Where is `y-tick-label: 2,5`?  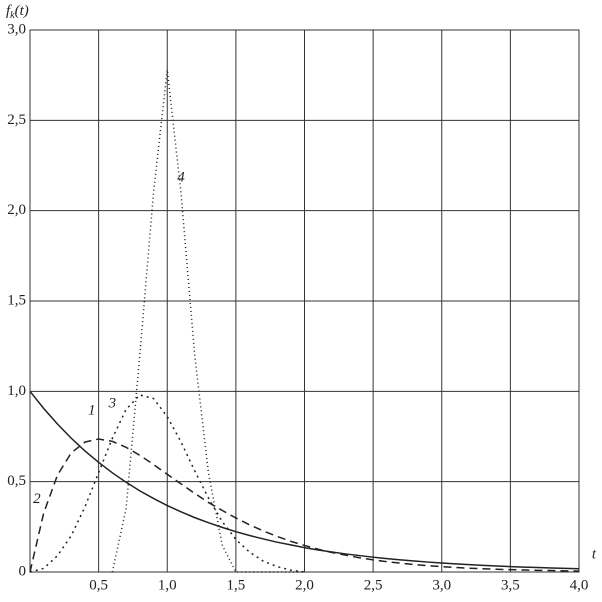
y-tick-label: 2,5 is located at coordinates (16, 120).